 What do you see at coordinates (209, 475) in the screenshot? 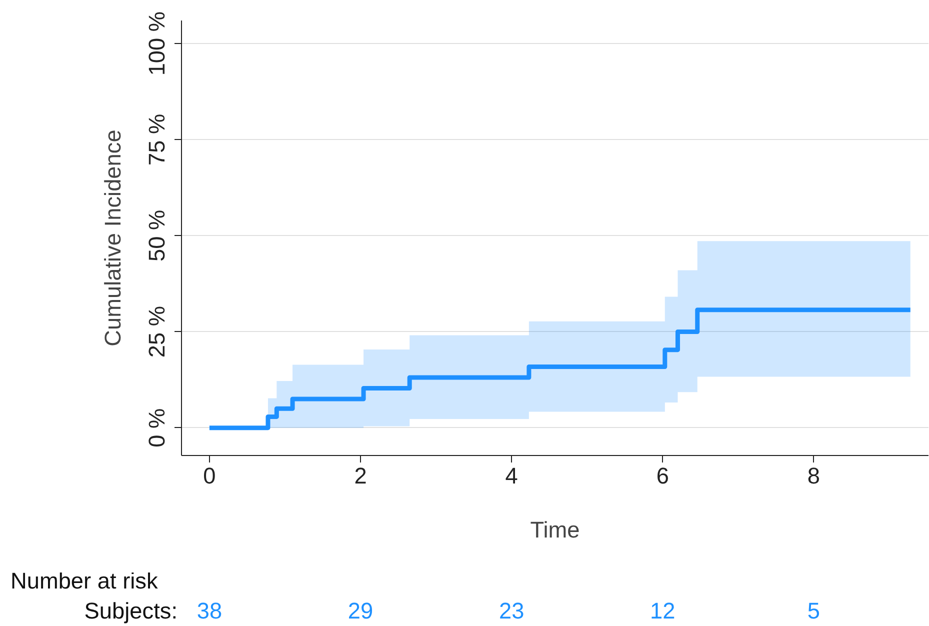
I see `x-tick-label: 0` at bounding box center [209, 475].